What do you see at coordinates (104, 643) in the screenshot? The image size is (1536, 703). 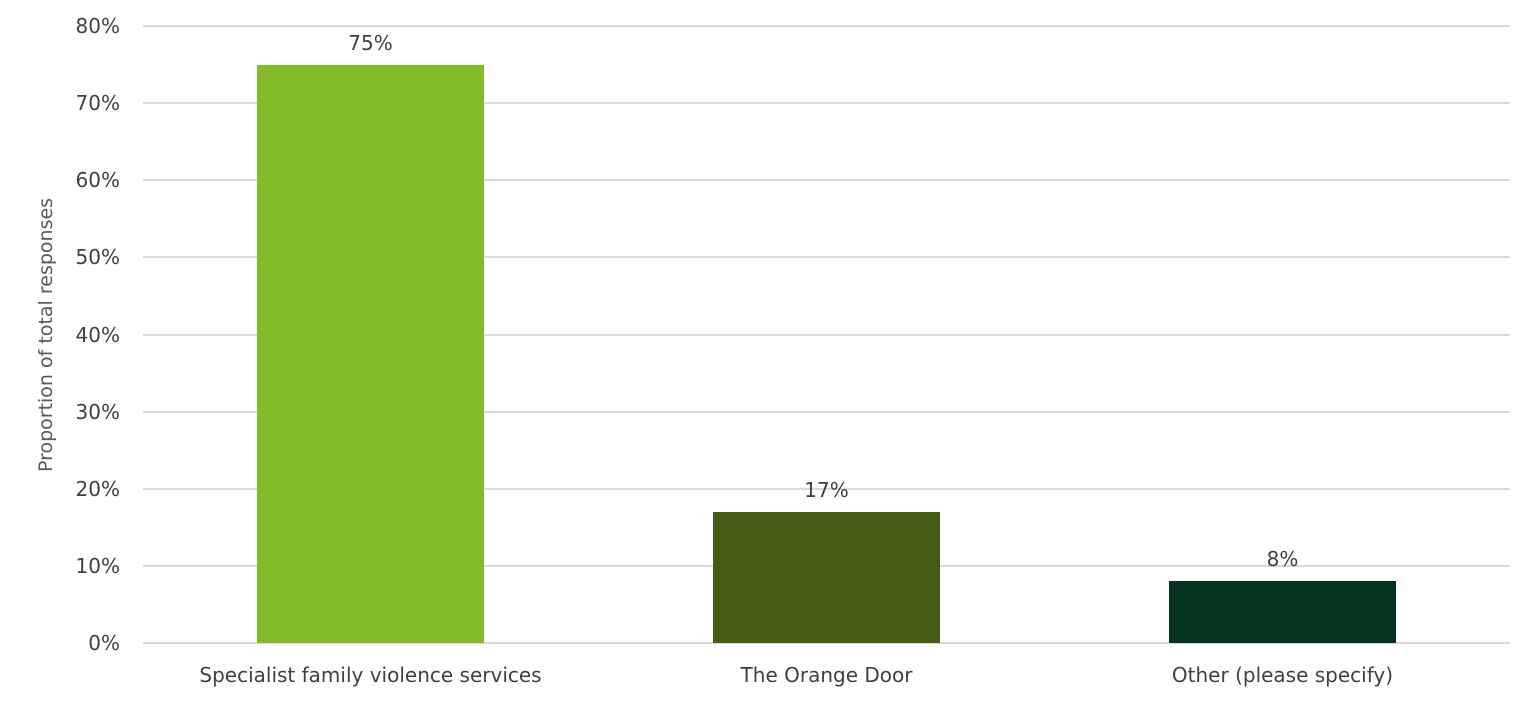 I see `y-tick-label: 0%` at bounding box center [104, 643].